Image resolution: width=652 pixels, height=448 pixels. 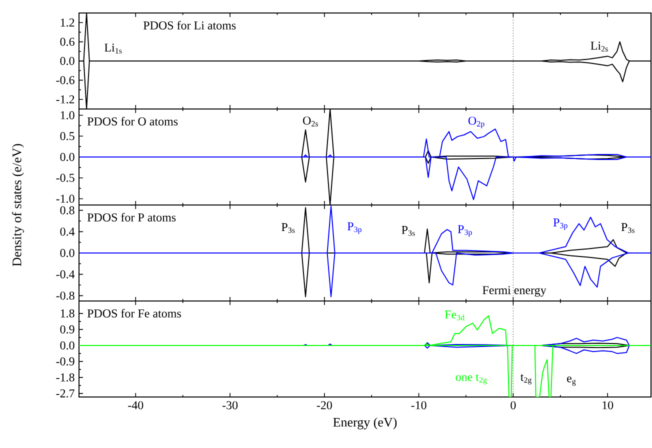 What do you see at coordinates (418, 405) in the screenshot?
I see `x-tick-label: -10` at bounding box center [418, 405].